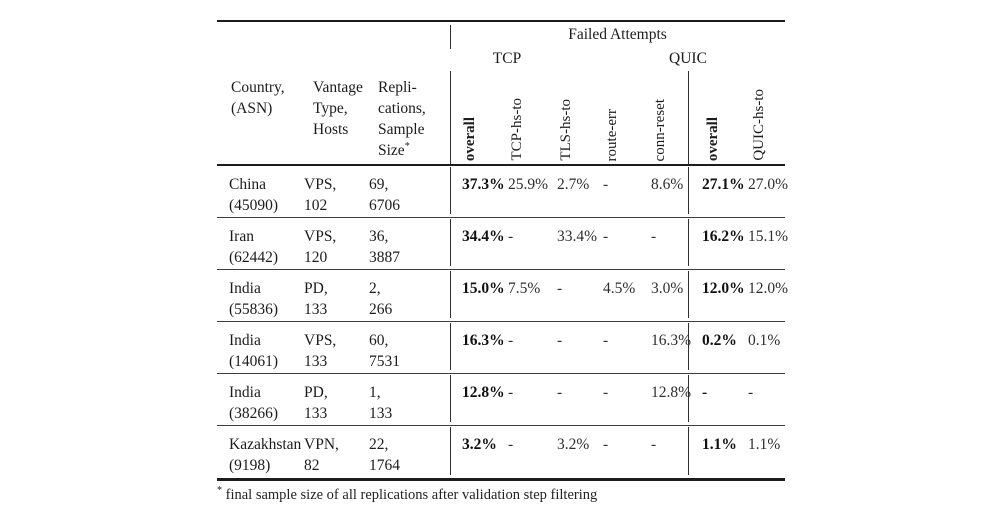 The image size is (1000, 515). Describe the element at coordinates (254, 361) in the screenshot. I see `country-asn: (14061)` at that location.